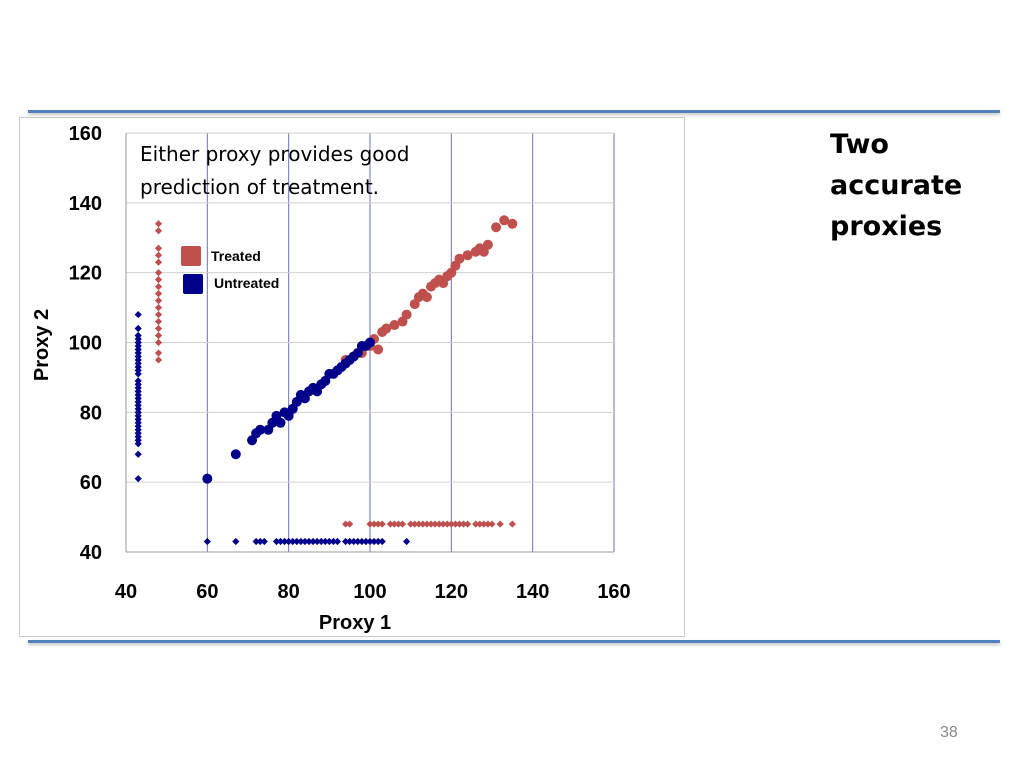 The width and height of the screenshot is (1024, 768). What do you see at coordinates (859, 144) in the screenshot?
I see `slide-title-line-1: Two` at bounding box center [859, 144].